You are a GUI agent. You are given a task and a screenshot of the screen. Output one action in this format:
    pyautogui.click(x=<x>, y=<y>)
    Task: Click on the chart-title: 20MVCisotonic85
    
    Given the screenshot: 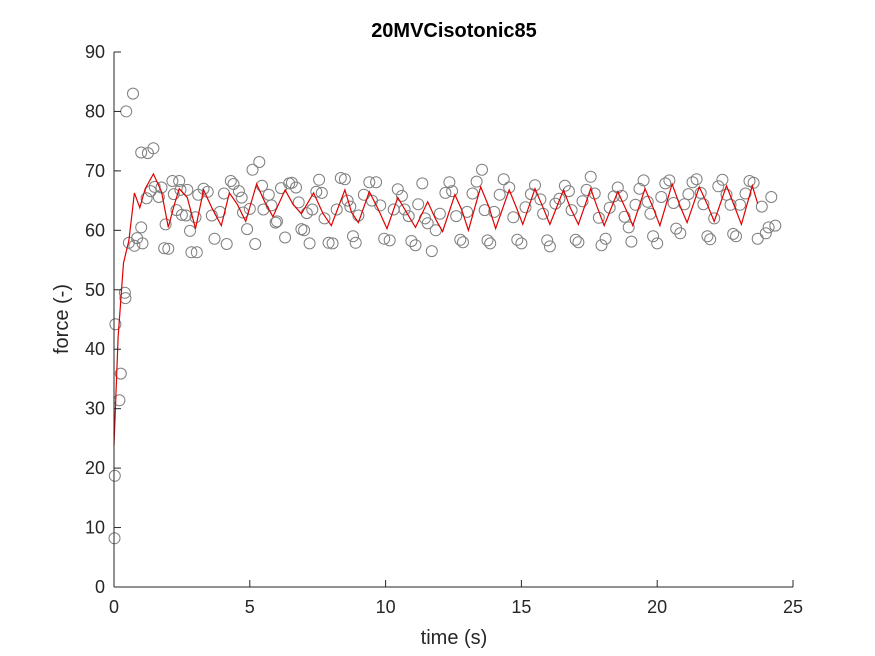 What is the action you would take?
    pyautogui.click(x=454, y=31)
    